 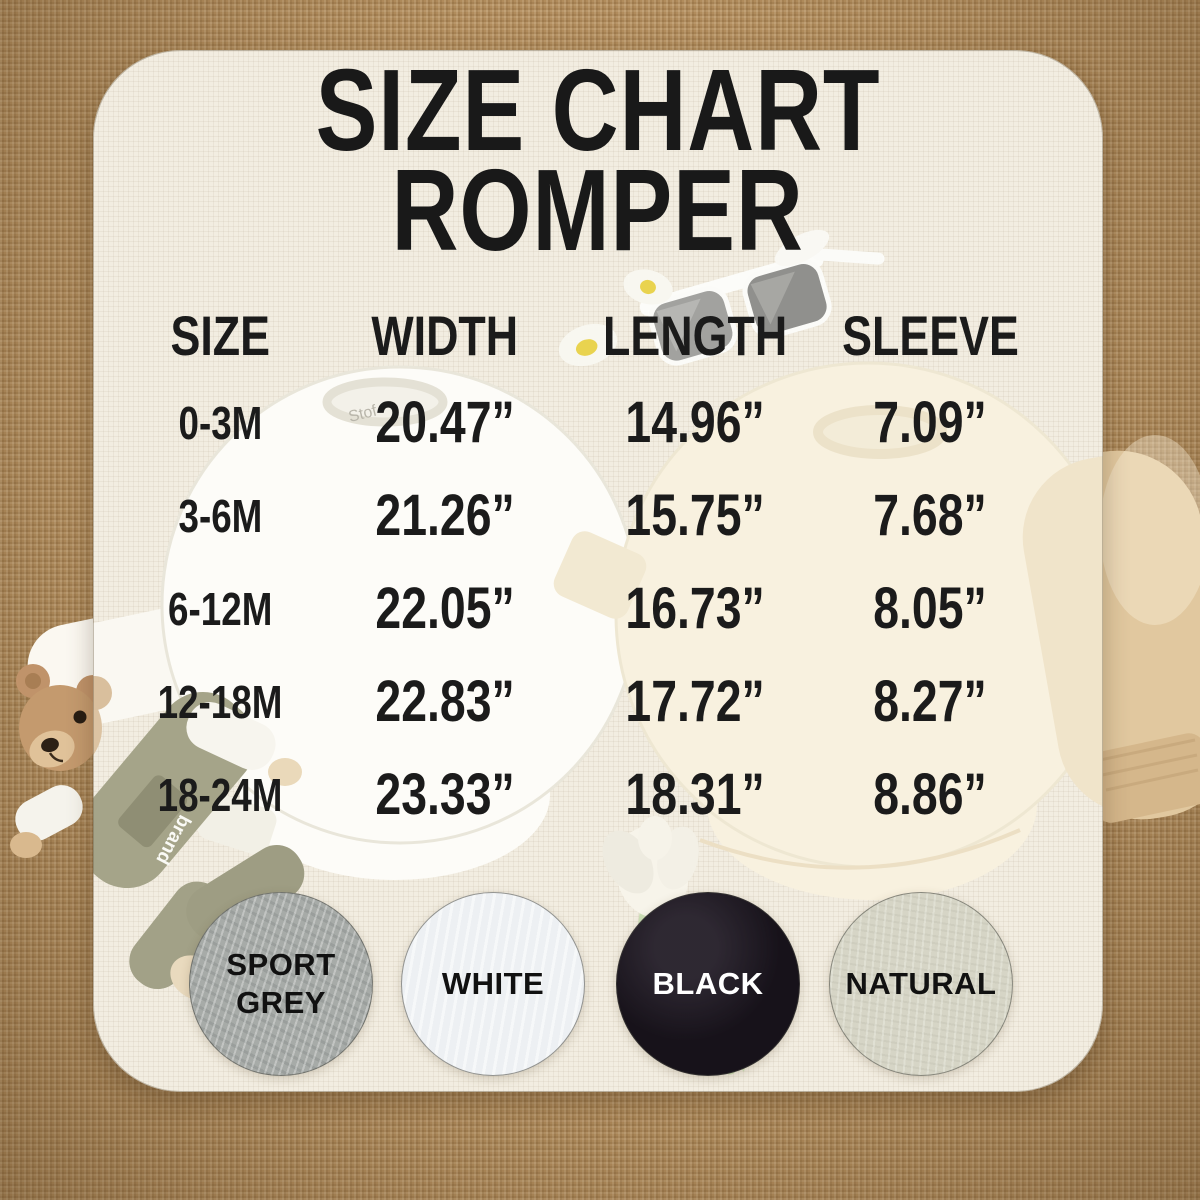 I want to click on swatch-natural: NATURAL, so click(x=921, y=984).